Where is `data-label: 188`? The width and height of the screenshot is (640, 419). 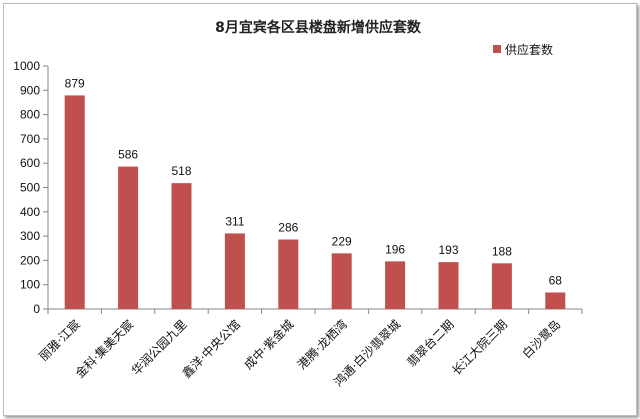 data-label: 188 is located at coordinates (502, 251).